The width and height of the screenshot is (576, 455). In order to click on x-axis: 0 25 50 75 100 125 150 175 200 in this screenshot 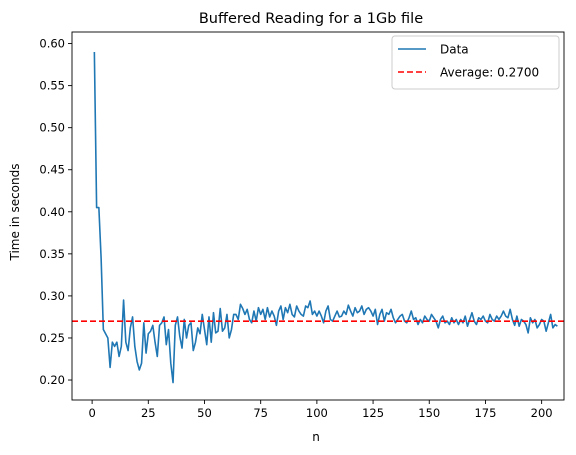, I will do `click(320, 410)`.